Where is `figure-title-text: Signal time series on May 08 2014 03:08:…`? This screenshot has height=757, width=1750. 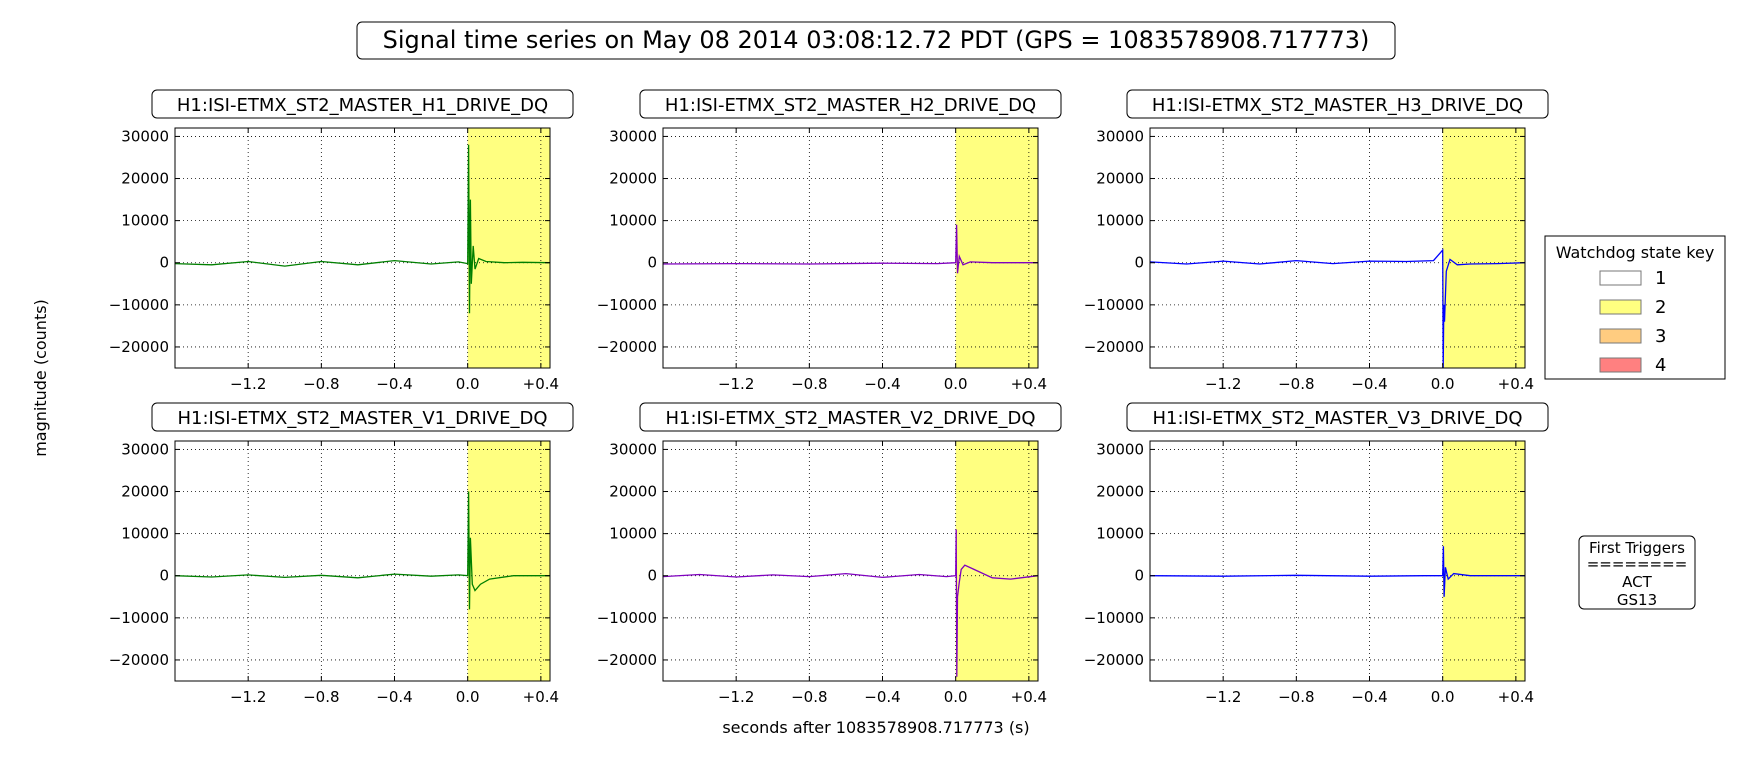
figure-title-text: Signal time series on May 08 2014 03:08:… is located at coordinates (876, 40).